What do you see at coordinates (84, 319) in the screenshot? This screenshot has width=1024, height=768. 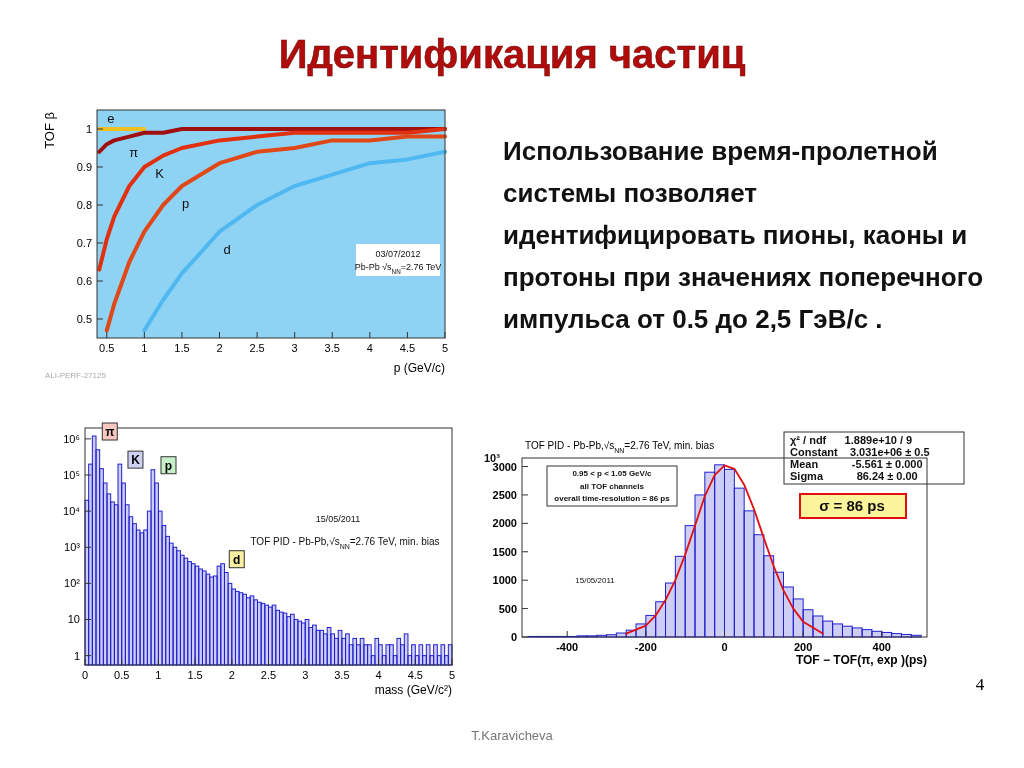 I see `y-tick-label: 0.5` at bounding box center [84, 319].